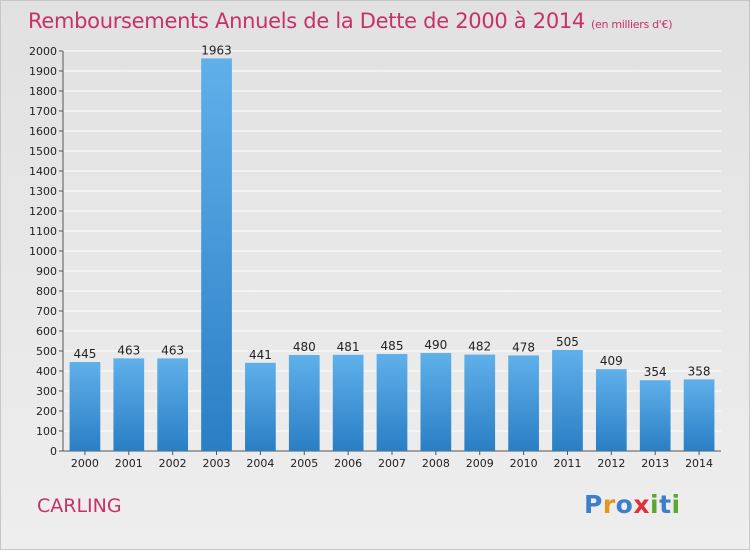  What do you see at coordinates (641, 504) in the screenshot?
I see `logo-letter: x` at bounding box center [641, 504].